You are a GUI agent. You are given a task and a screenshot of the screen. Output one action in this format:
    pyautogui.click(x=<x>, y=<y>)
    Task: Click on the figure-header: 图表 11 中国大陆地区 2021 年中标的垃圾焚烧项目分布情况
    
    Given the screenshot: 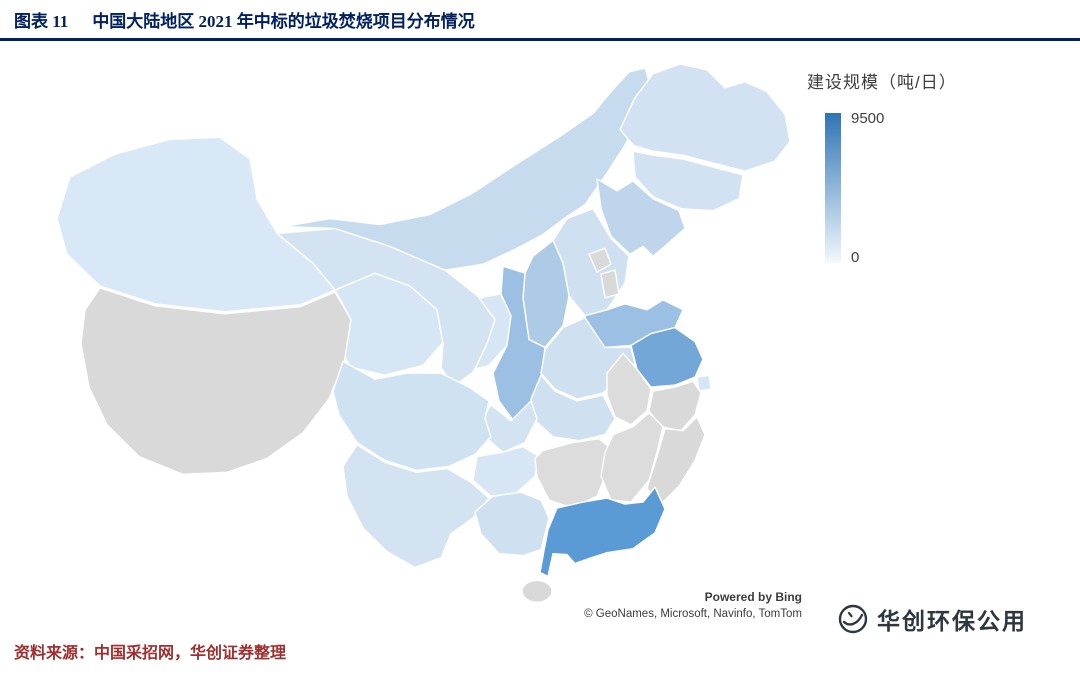 What is the action you would take?
    pyautogui.click(x=540, y=20)
    